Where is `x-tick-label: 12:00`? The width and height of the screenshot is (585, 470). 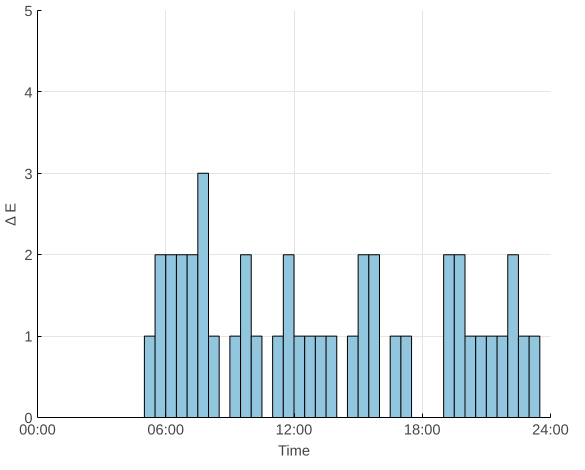 x-tick-label: 12:00 is located at coordinates (294, 430).